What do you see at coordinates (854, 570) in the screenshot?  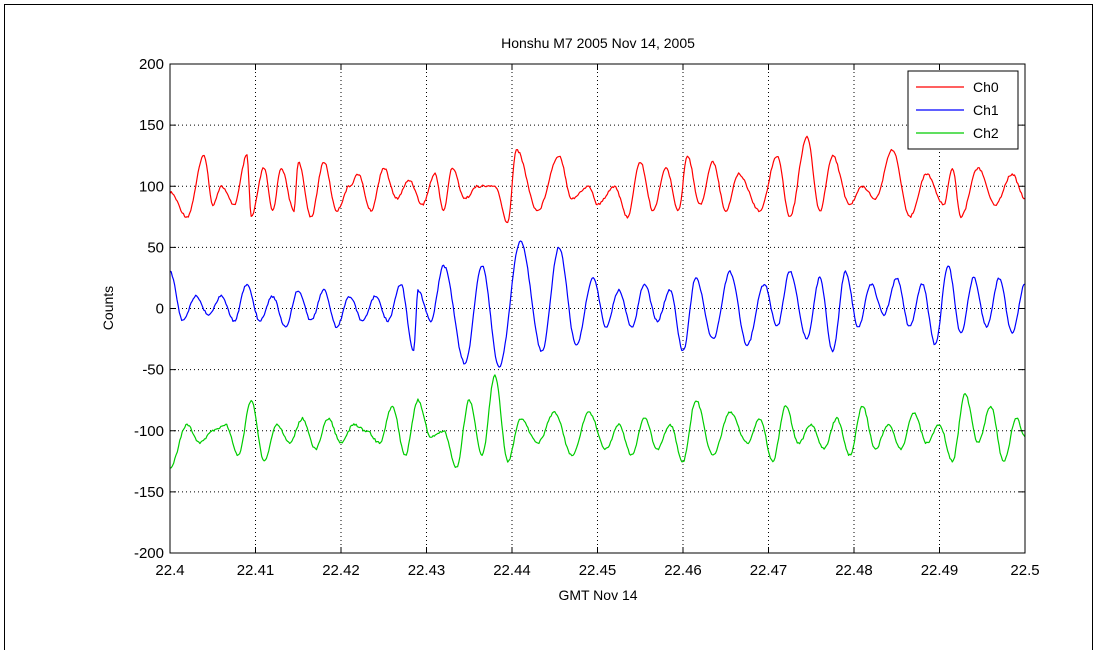 I see `x-tick-label: 22.48` at bounding box center [854, 570].